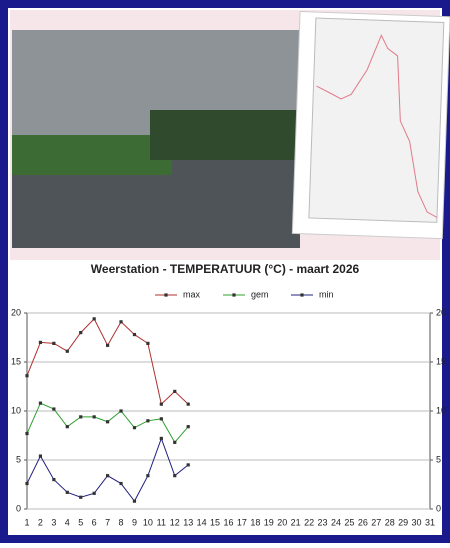 This screenshot has width=450, height=548. Describe the element at coordinates (16, 312) in the screenshot. I see `y-tick-label: 20` at that location.